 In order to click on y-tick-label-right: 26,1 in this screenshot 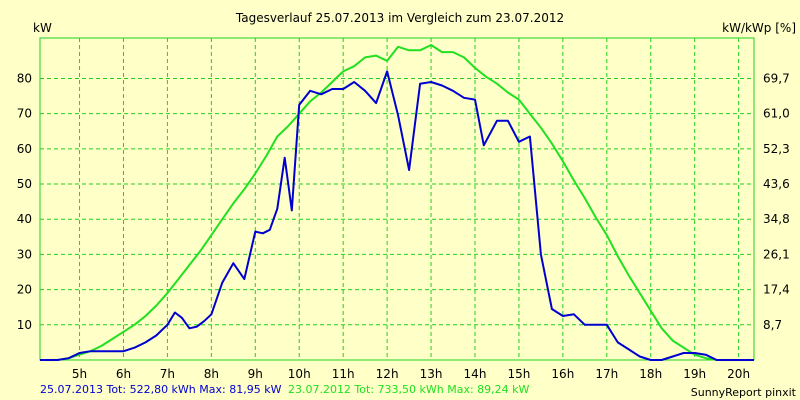, I will do `click(776, 254)`.